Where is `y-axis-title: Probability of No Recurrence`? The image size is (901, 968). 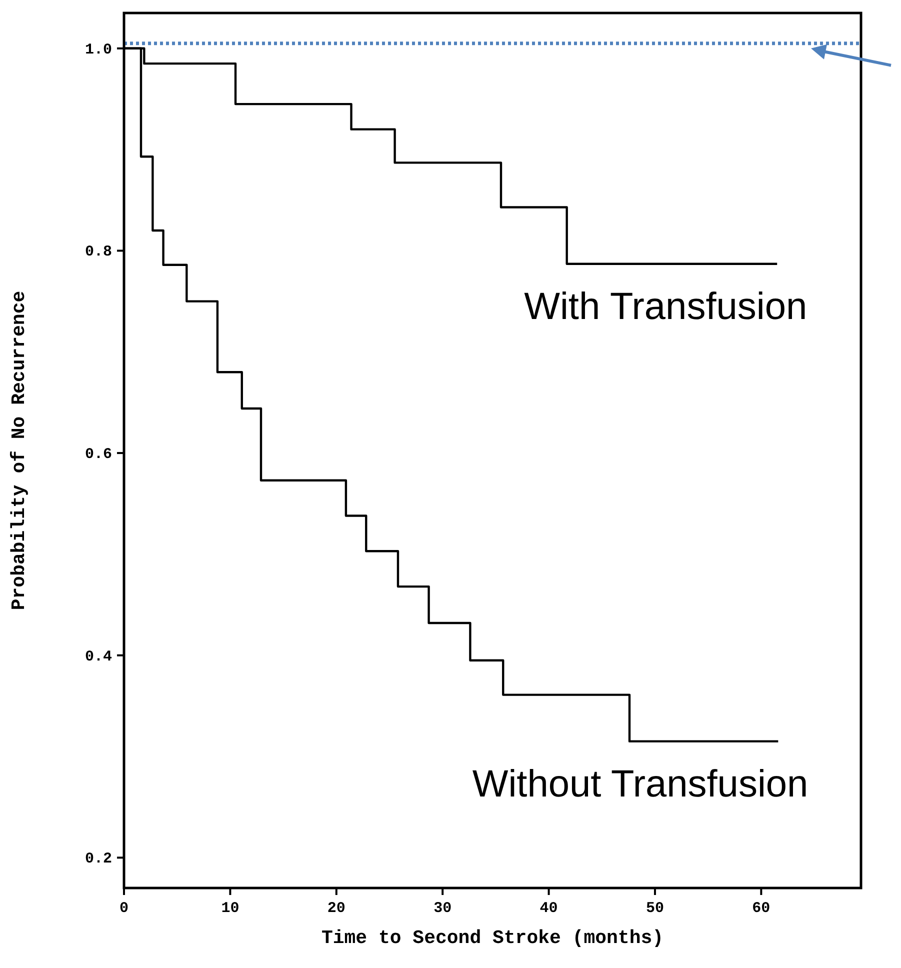 y-axis-title: Probability of No Recurrence is located at coordinates (19, 450).